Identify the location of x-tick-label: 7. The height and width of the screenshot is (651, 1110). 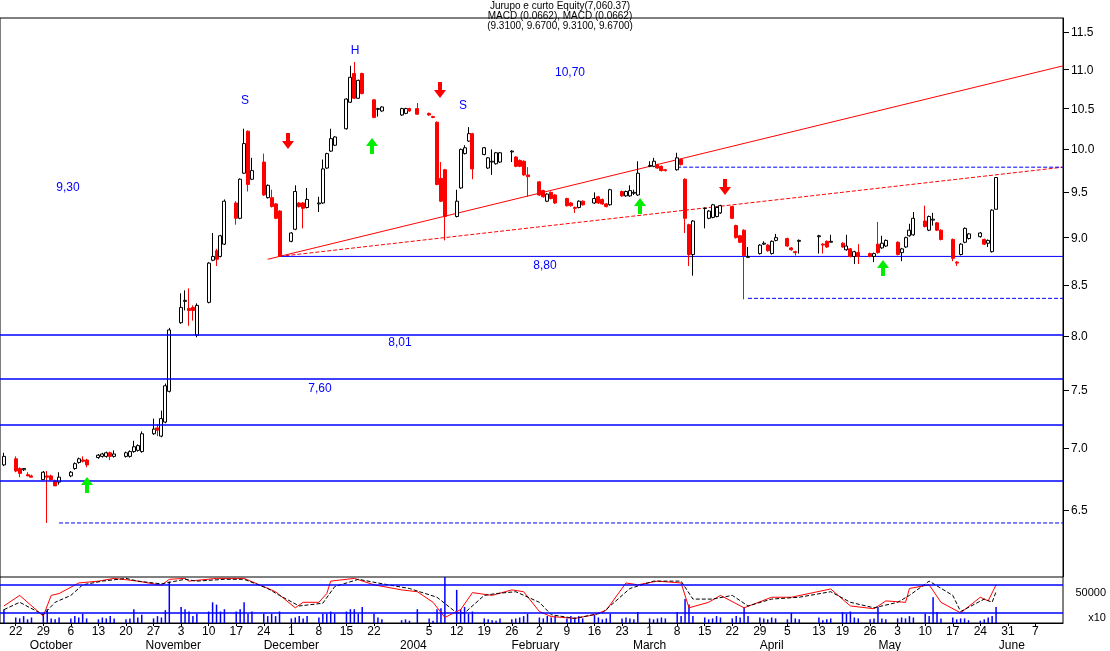
(1036, 631).